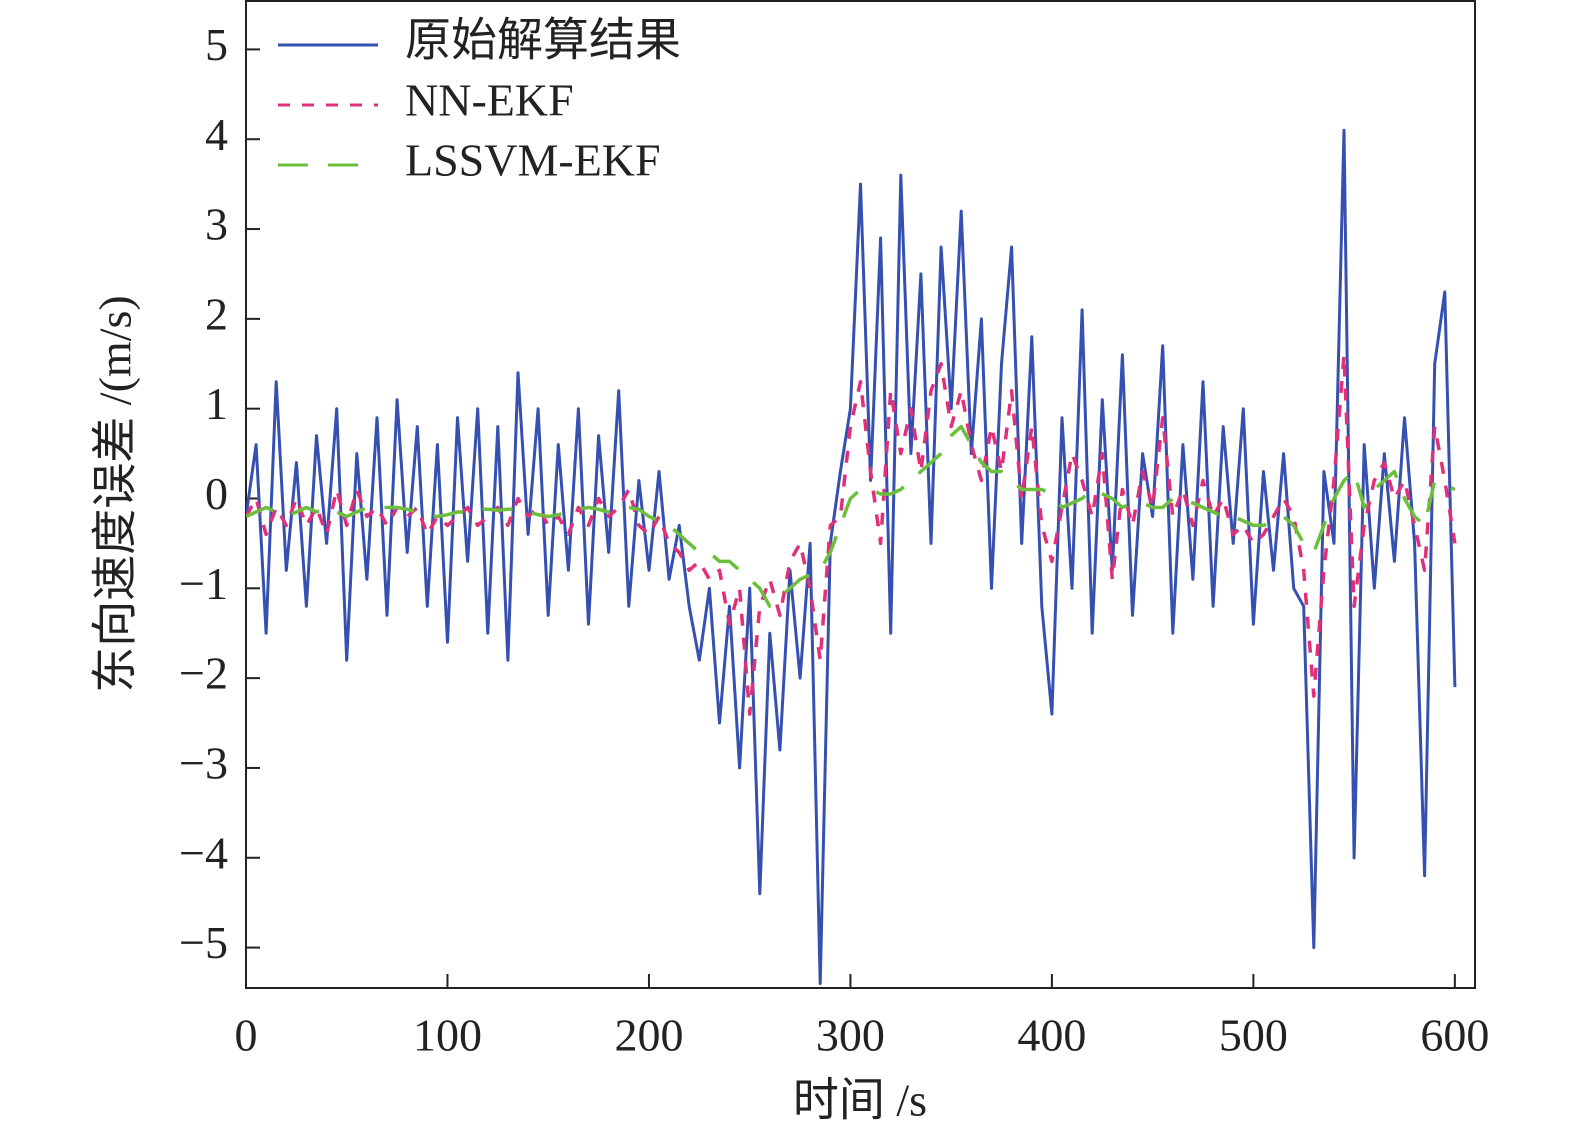 The height and width of the screenshot is (1143, 1575). Describe the element at coordinates (648, 1035) in the screenshot. I see `x-tick-label: 200` at that location.